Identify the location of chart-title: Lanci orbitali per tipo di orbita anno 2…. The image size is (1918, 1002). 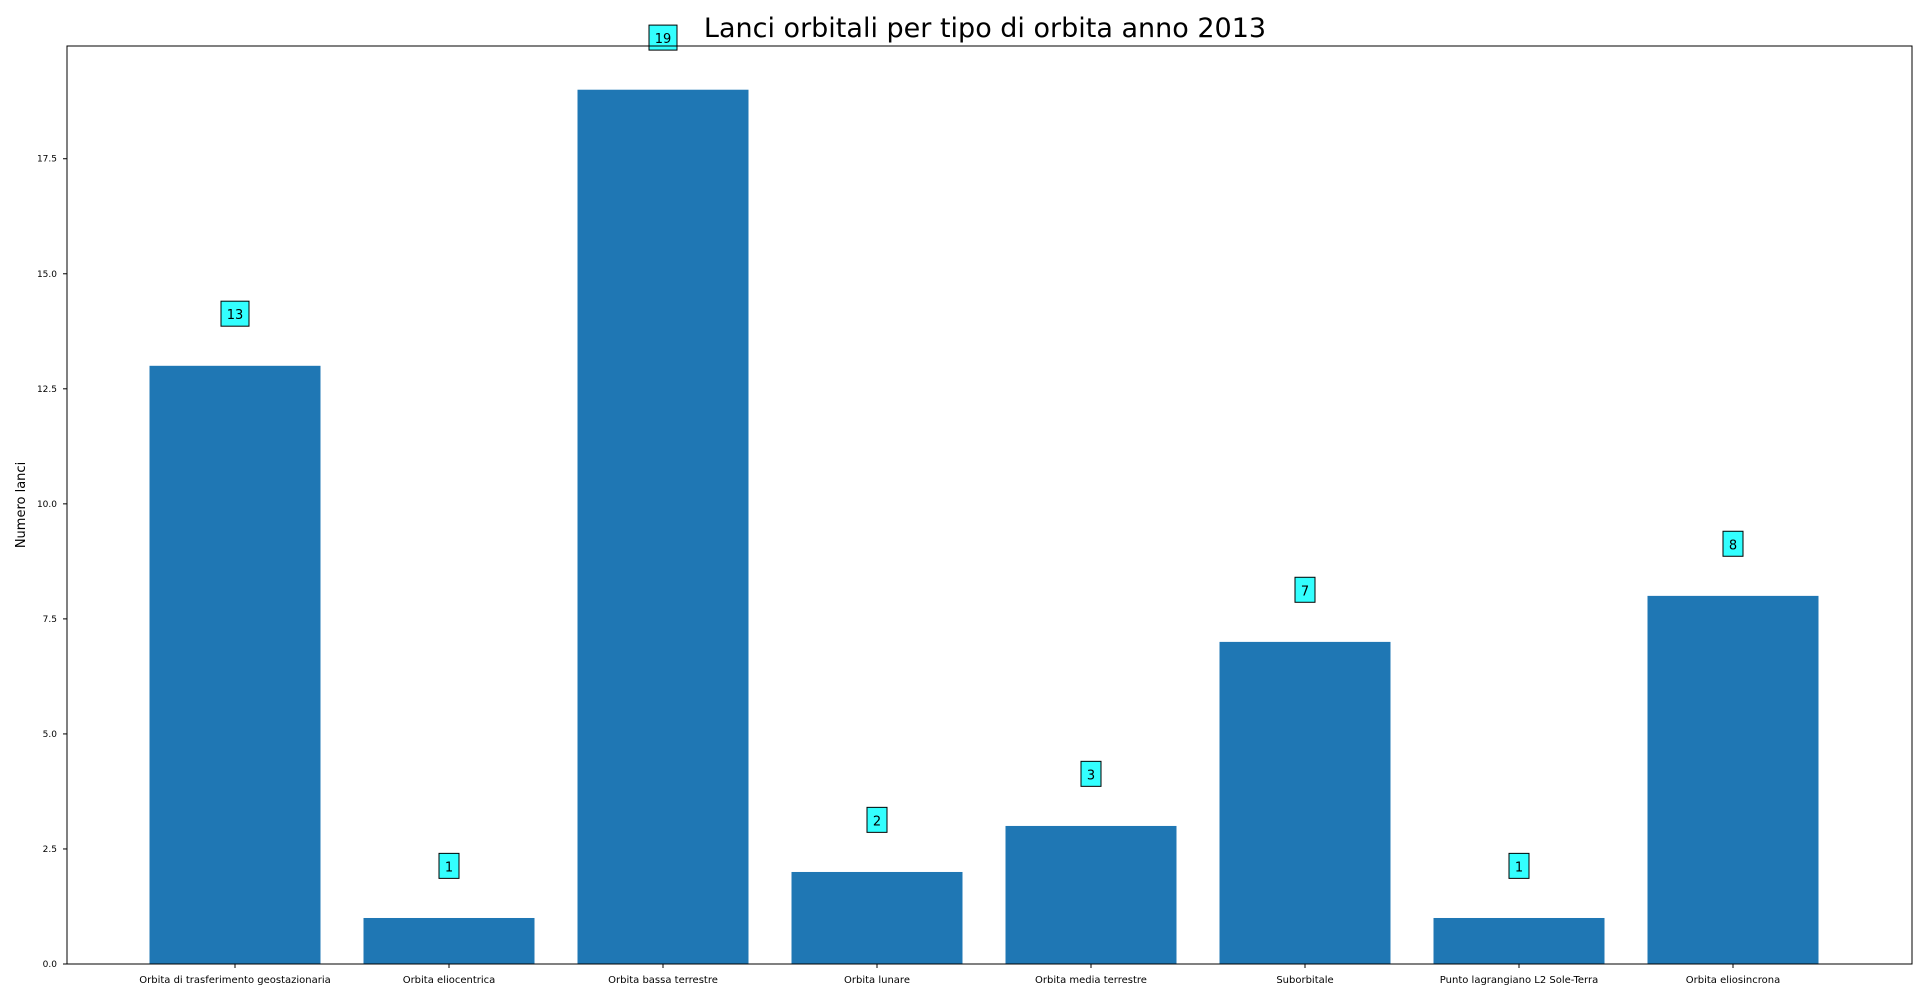
(985, 28).